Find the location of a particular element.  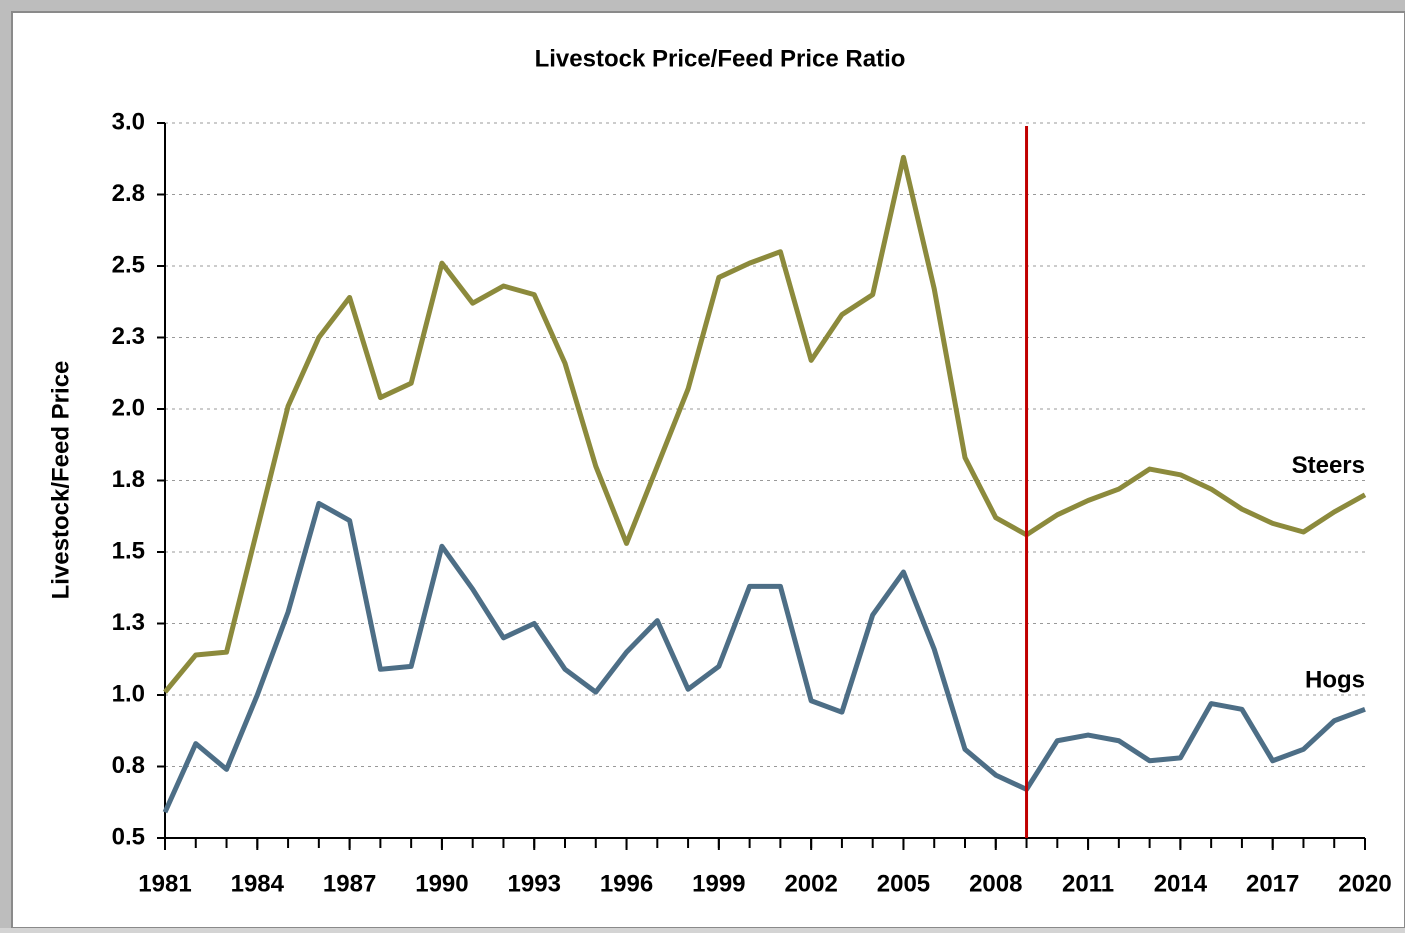

x-tick-label: 2020 is located at coordinates (1364, 883).